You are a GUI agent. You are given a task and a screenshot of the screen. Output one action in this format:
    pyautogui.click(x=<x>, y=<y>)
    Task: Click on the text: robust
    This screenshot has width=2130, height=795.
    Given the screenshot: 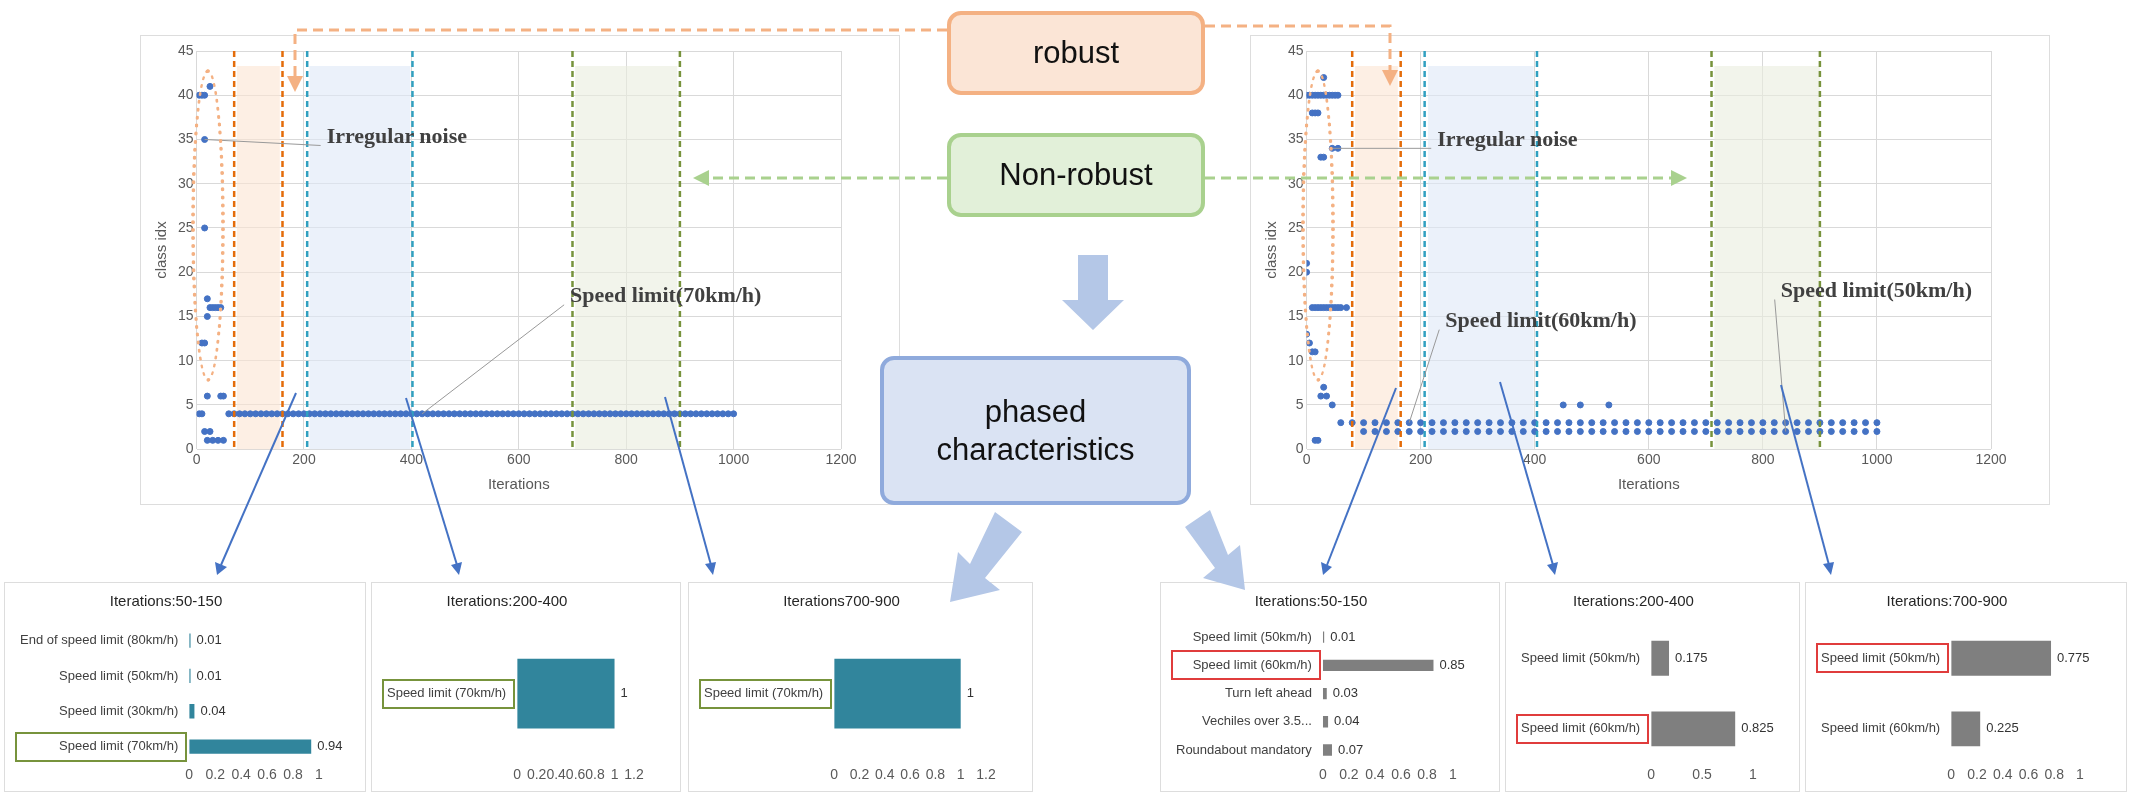 What is the action you would take?
    pyautogui.click(x=1076, y=53)
    